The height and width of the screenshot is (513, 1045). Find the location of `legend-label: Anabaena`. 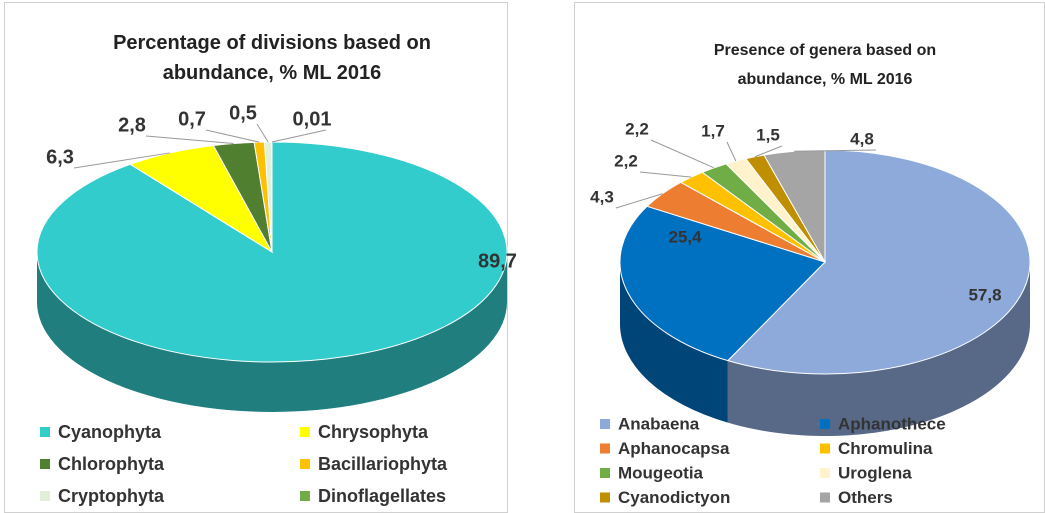

legend-label: Anabaena is located at coordinates (659, 423).